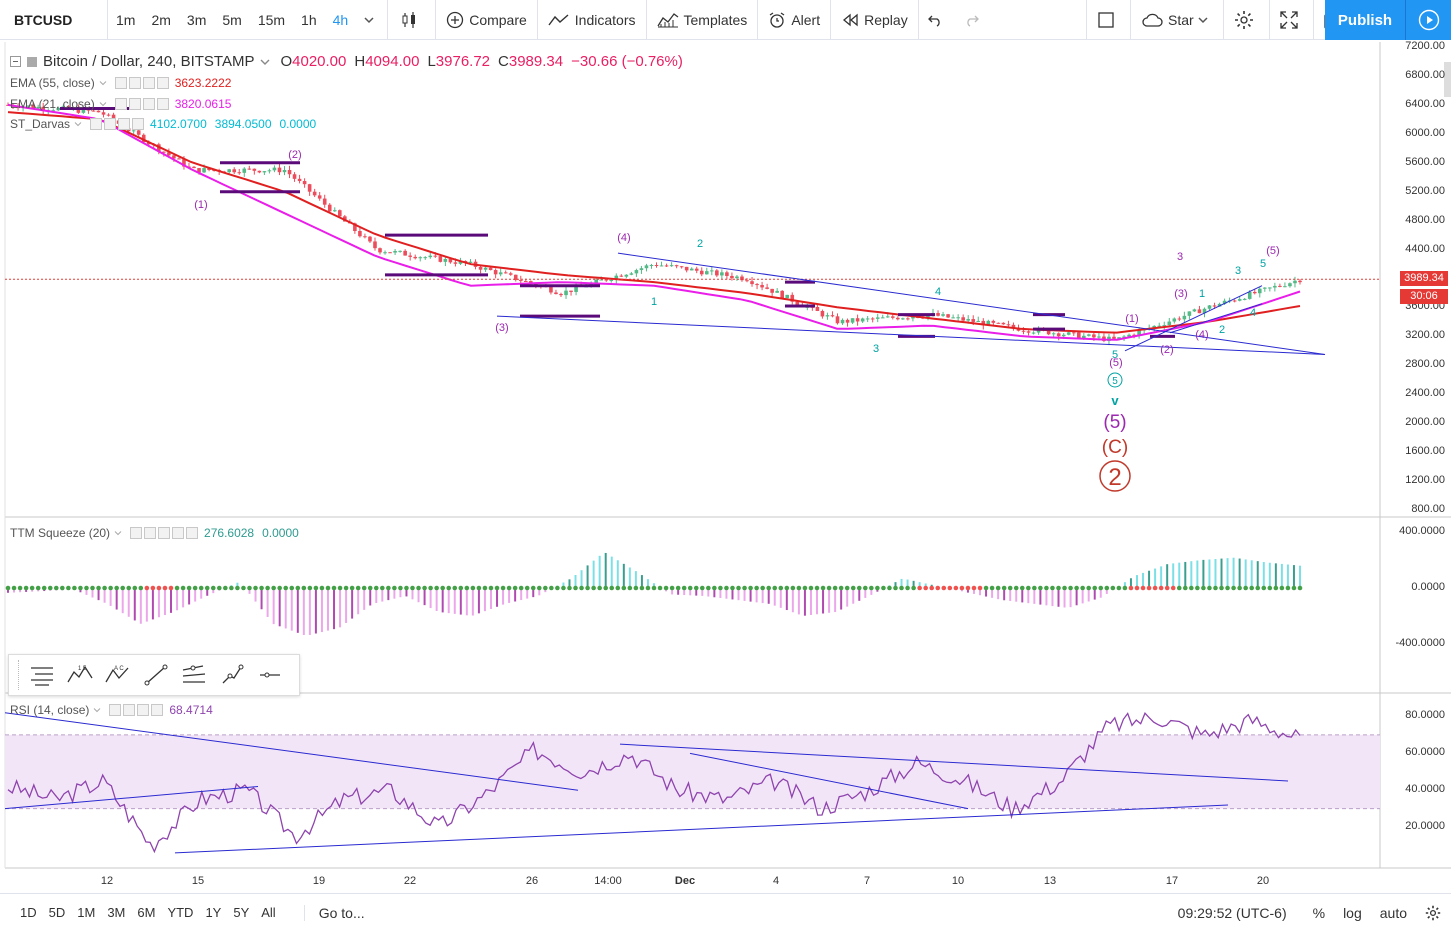 The height and width of the screenshot is (931, 1451). Describe the element at coordinates (80, 675) in the screenshot. I see `draw-tool-elliott-impulse: 1 5` at that location.